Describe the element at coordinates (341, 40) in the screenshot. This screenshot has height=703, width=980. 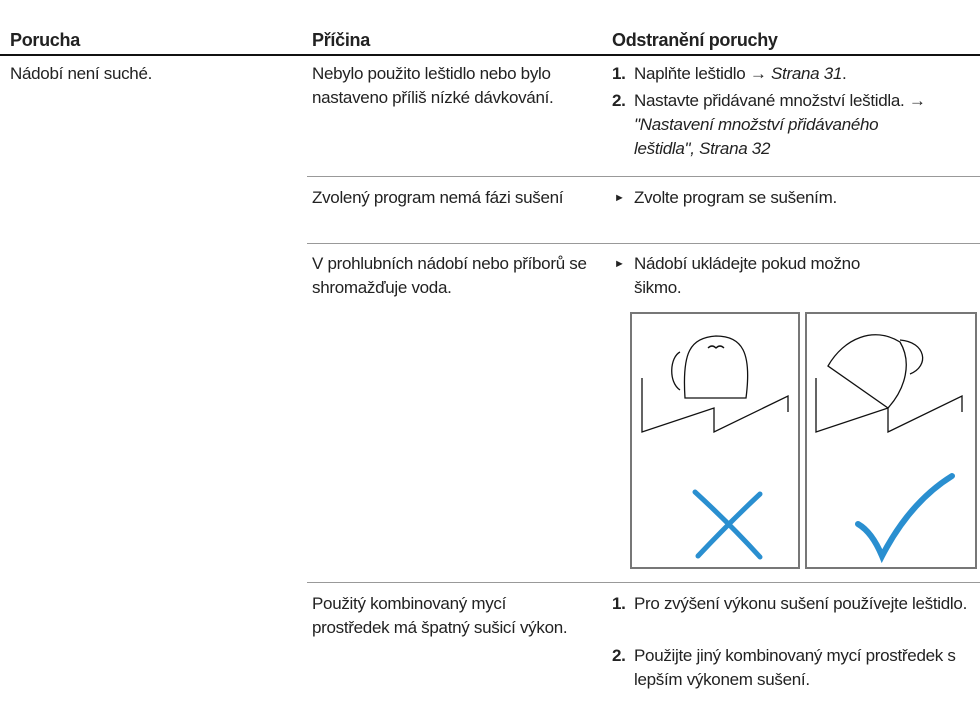
I see `header-cause: Příčina` at that location.